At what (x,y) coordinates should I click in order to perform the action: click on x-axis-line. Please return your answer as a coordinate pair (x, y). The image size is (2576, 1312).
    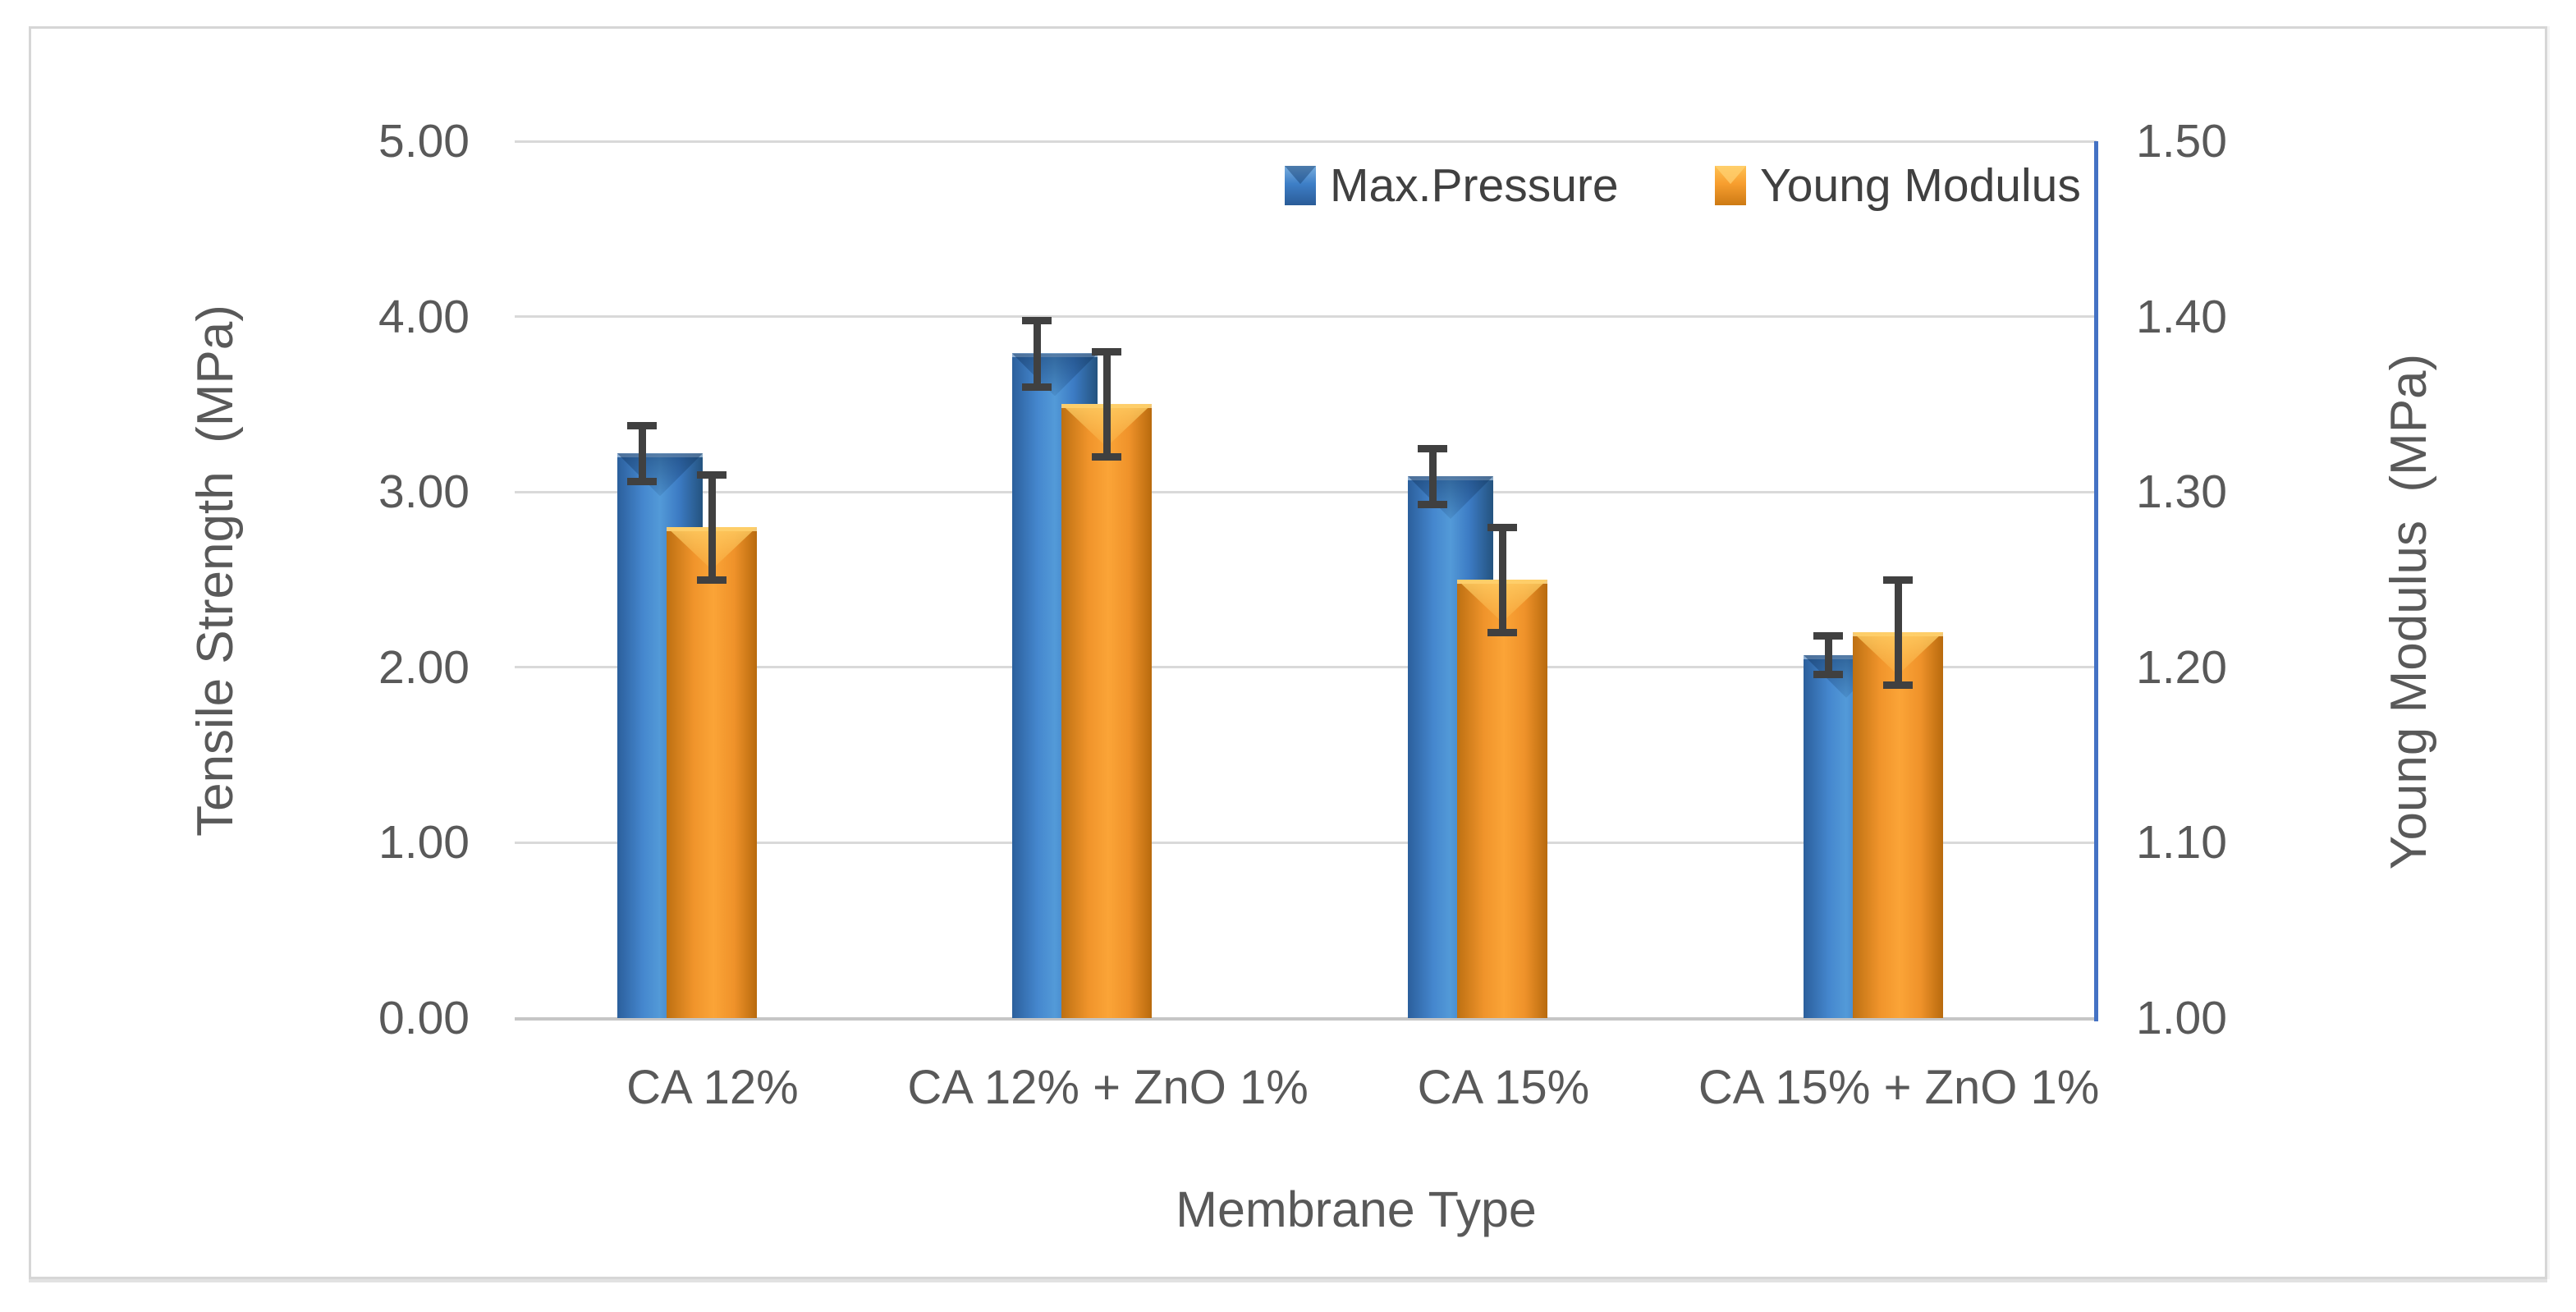
    Looking at the image, I should click on (1306, 1019).